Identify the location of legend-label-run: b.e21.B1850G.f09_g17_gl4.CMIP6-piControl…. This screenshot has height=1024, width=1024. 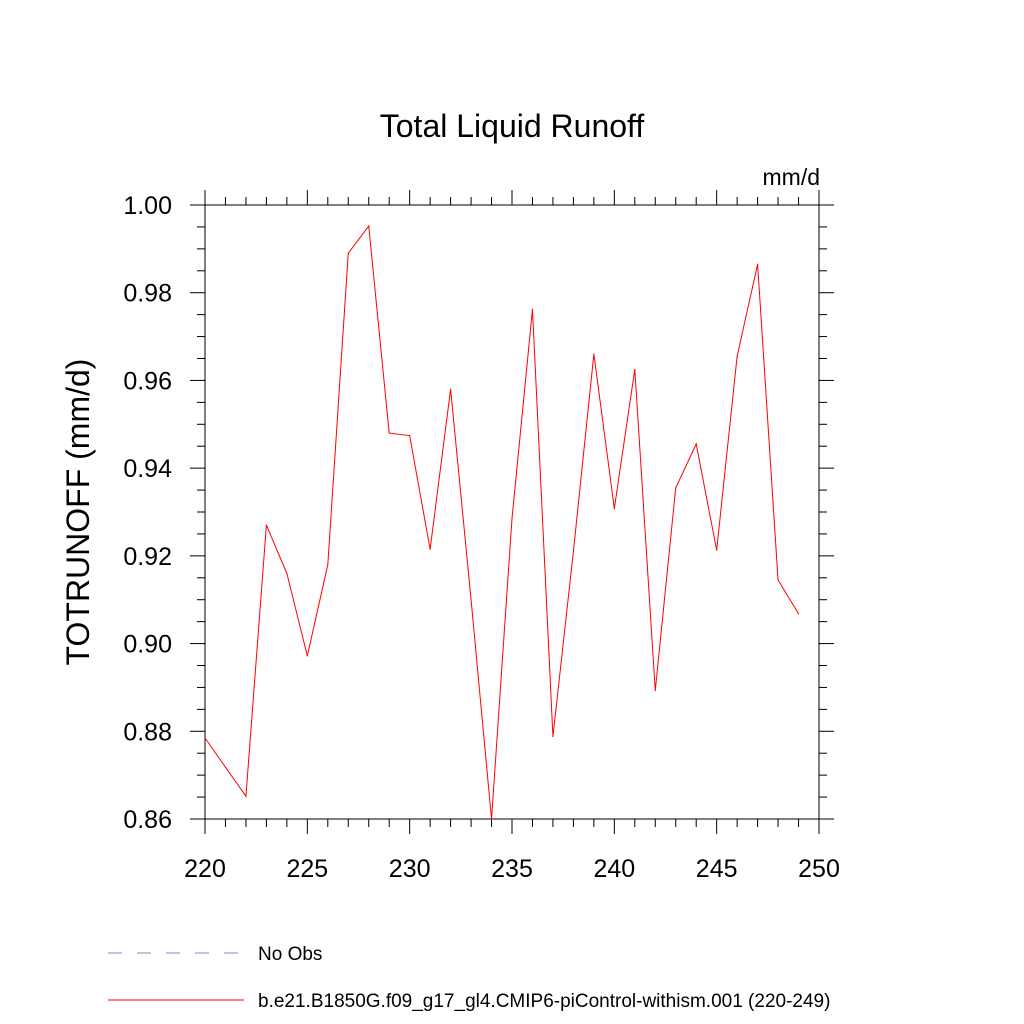
(544, 1001).